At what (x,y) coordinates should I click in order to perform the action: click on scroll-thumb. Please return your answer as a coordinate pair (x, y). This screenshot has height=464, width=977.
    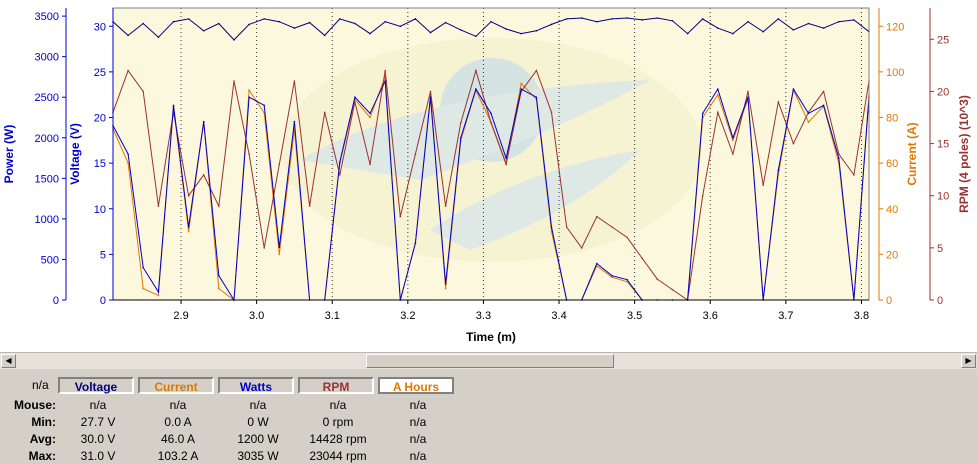
    Looking at the image, I should click on (490, 361).